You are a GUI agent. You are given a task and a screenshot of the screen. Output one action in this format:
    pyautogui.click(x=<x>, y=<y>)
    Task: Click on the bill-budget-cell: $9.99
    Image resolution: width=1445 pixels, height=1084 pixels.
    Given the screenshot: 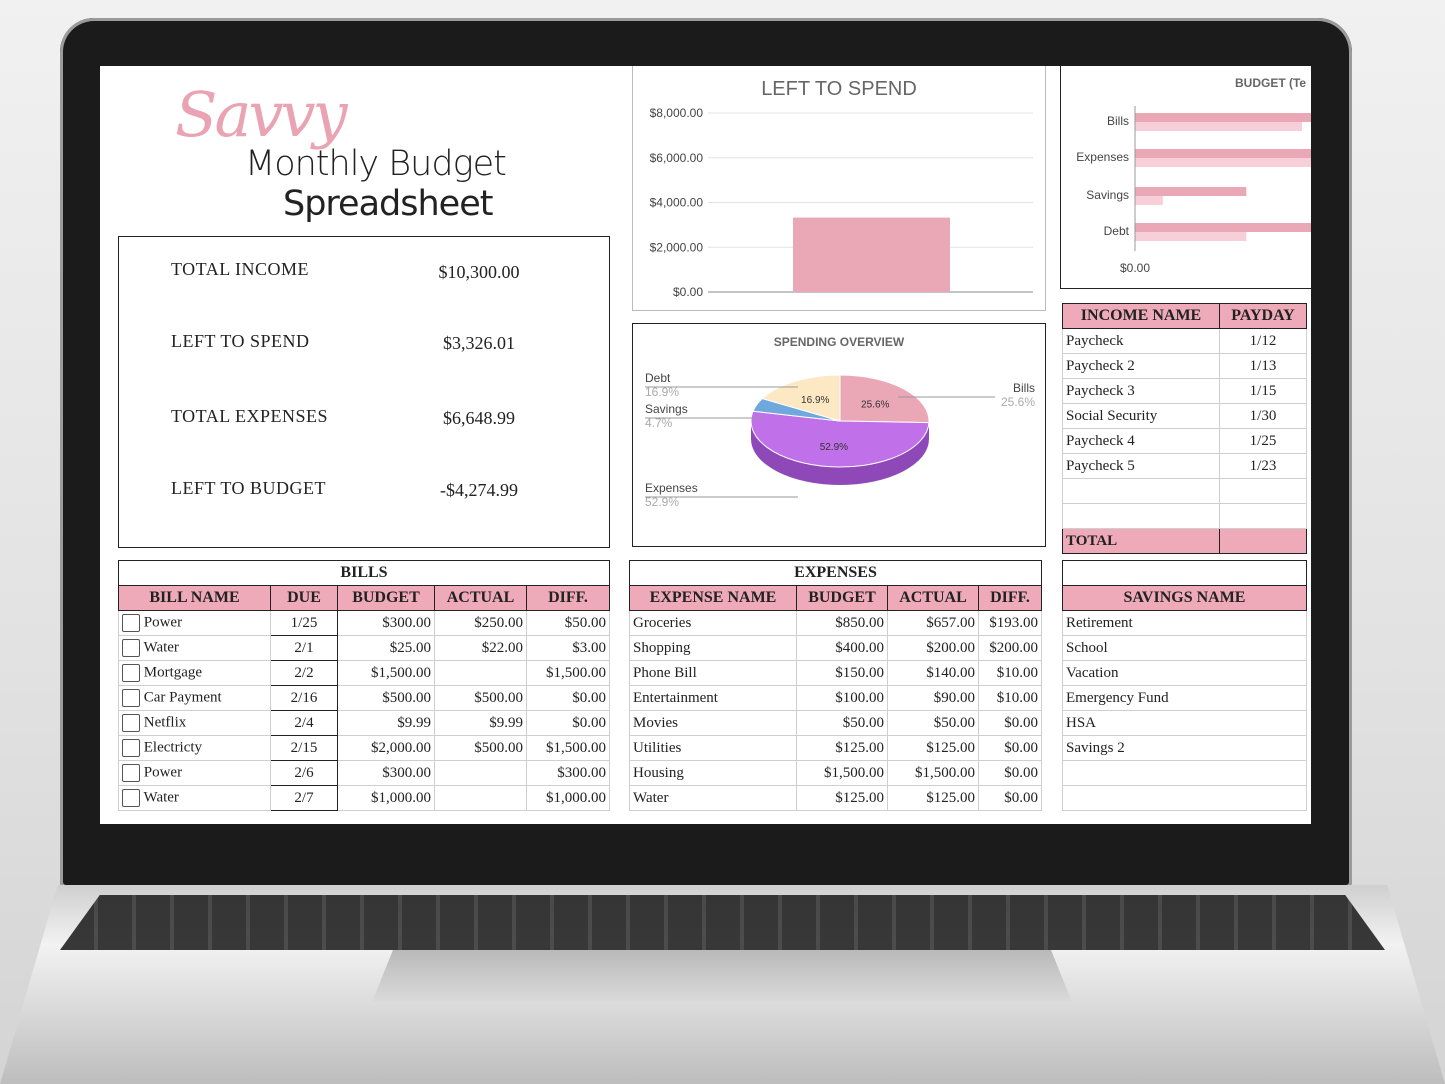 What is the action you would take?
    pyautogui.click(x=386, y=723)
    